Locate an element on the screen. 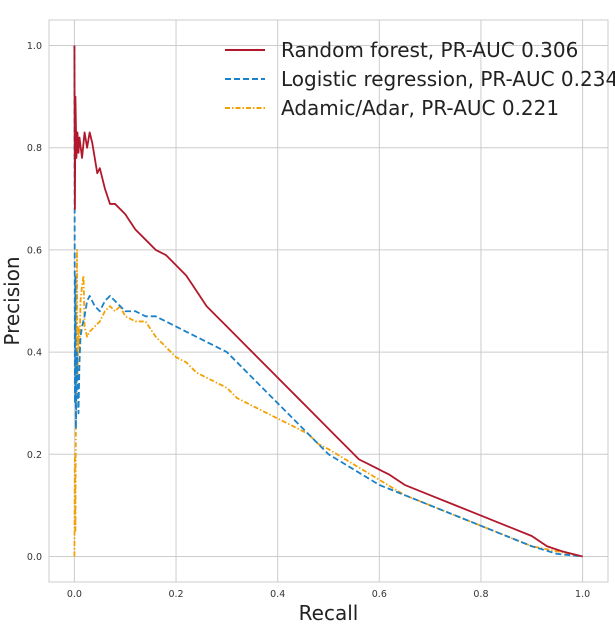 The height and width of the screenshot is (634, 615). legend-label: Adamic/Adar, PR-AUC 0.221 is located at coordinates (420, 108).